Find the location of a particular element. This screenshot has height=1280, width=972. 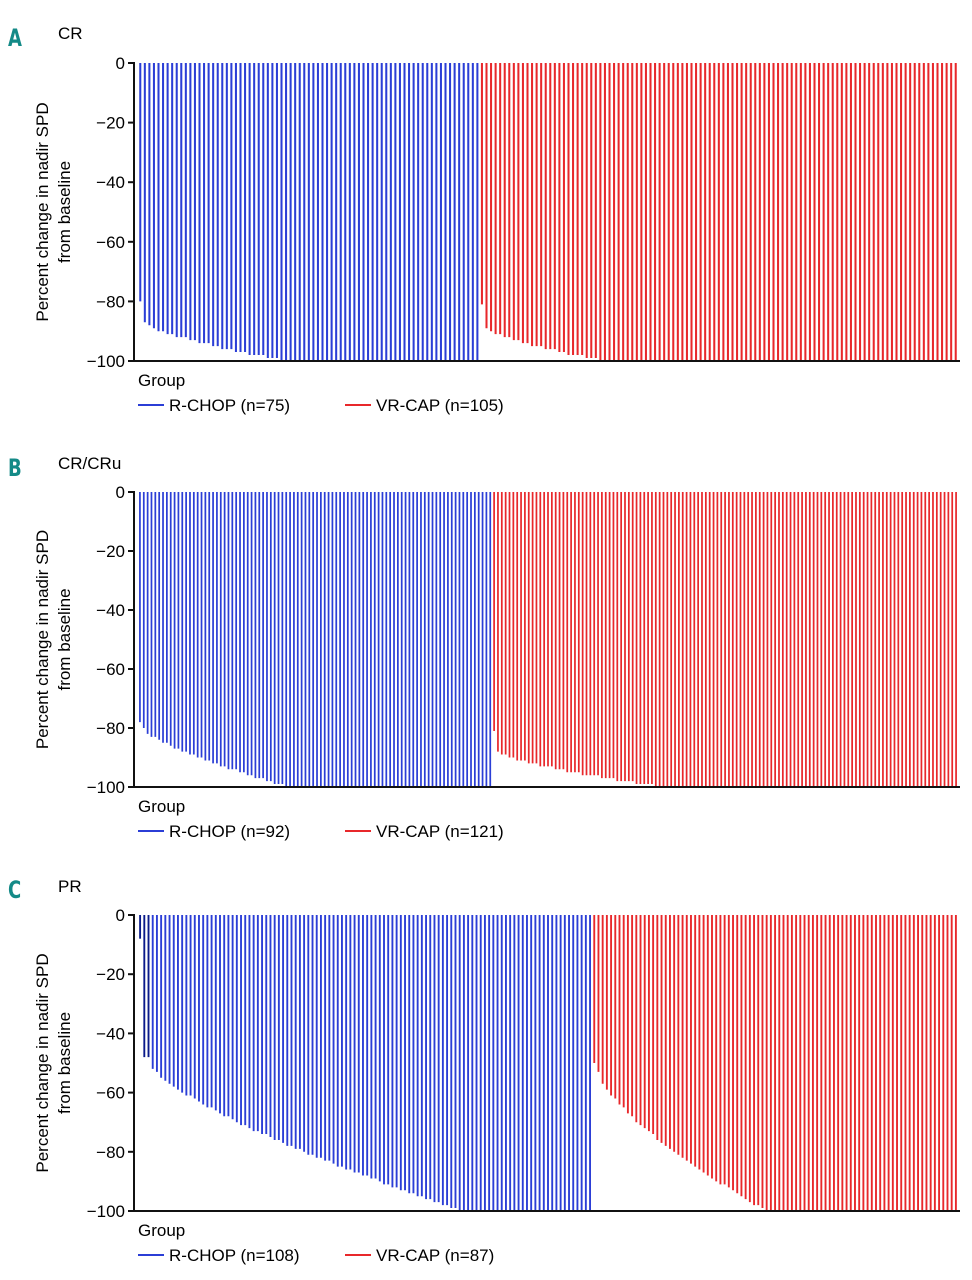

legend-item: R-CHOP (n=92) is located at coordinates (214, 831).